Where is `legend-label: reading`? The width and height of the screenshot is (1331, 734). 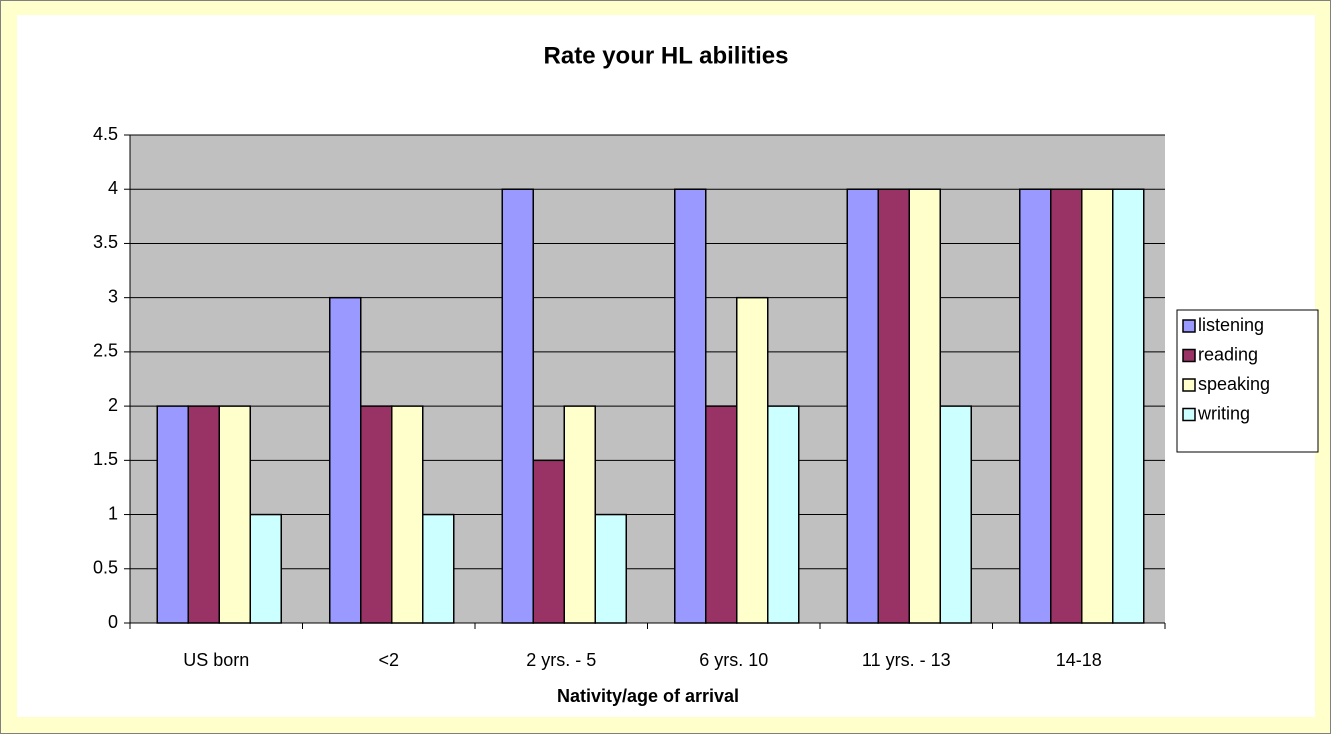 legend-label: reading is located at coordinates (1228, 354).